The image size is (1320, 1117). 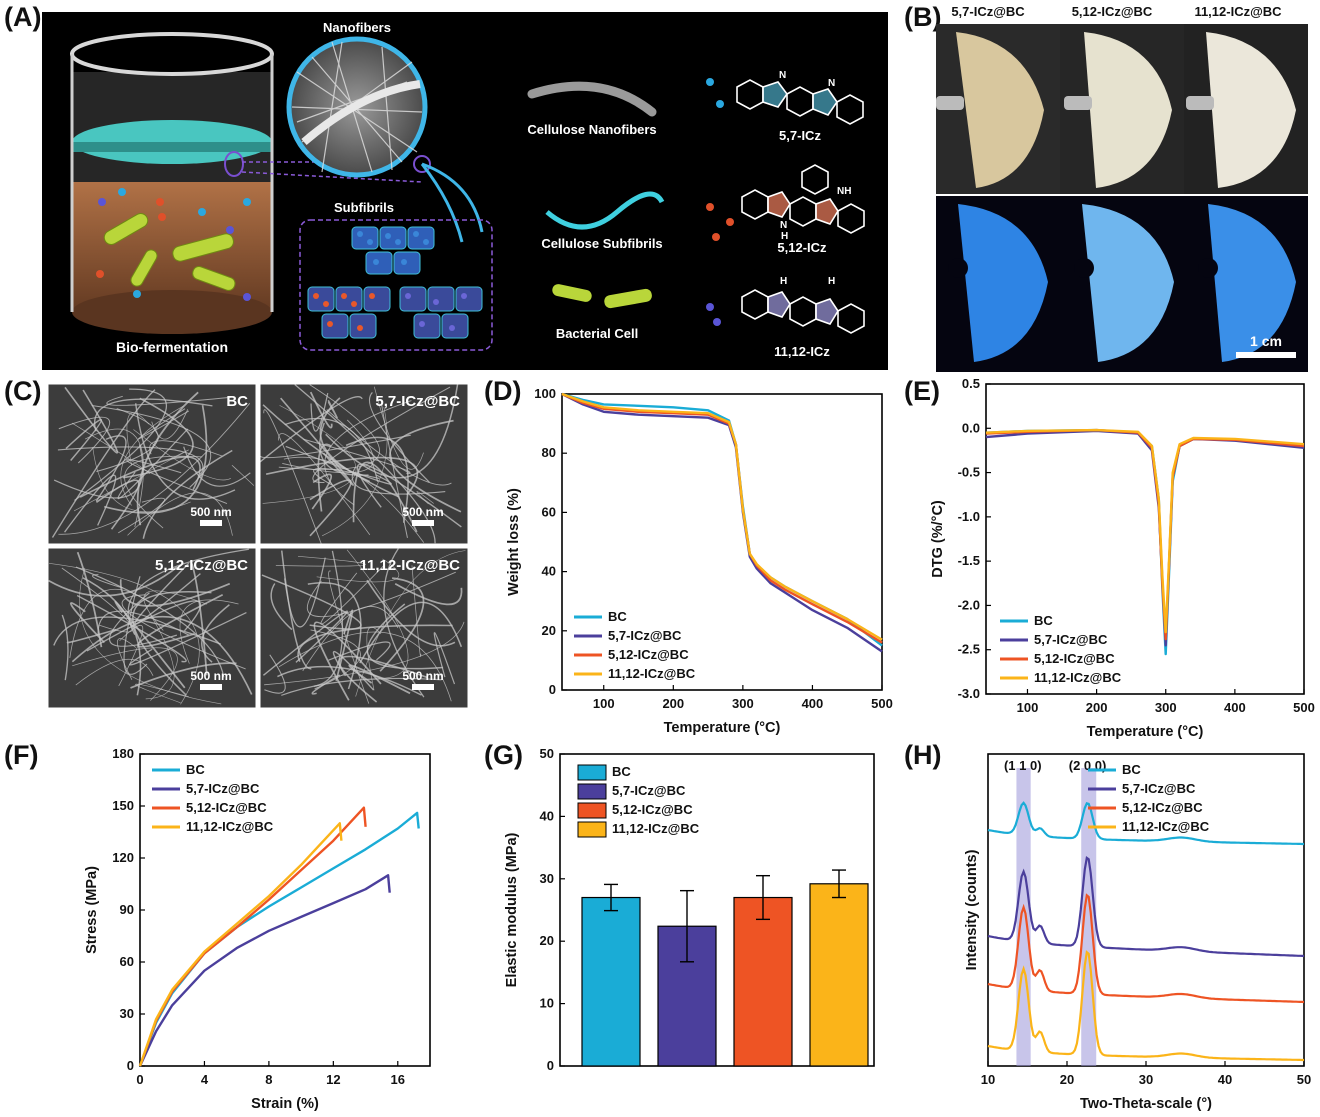 I want to click on sem-tile-label: 5,12-ICz@BC, so click(x=201, y=565).